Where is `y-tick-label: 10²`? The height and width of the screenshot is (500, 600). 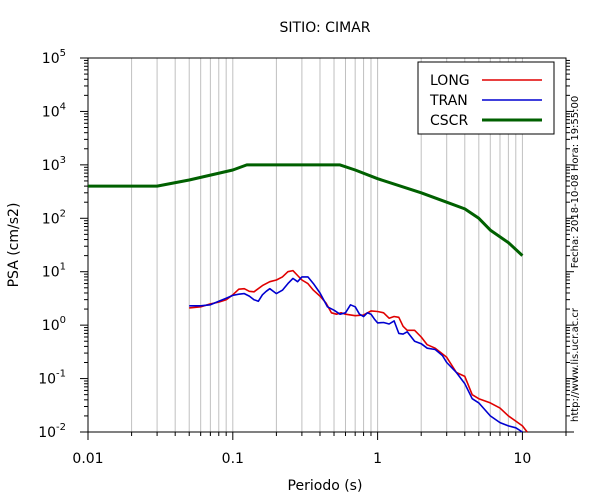 y-tick-label: 10² is located at coordinates (54, 217).